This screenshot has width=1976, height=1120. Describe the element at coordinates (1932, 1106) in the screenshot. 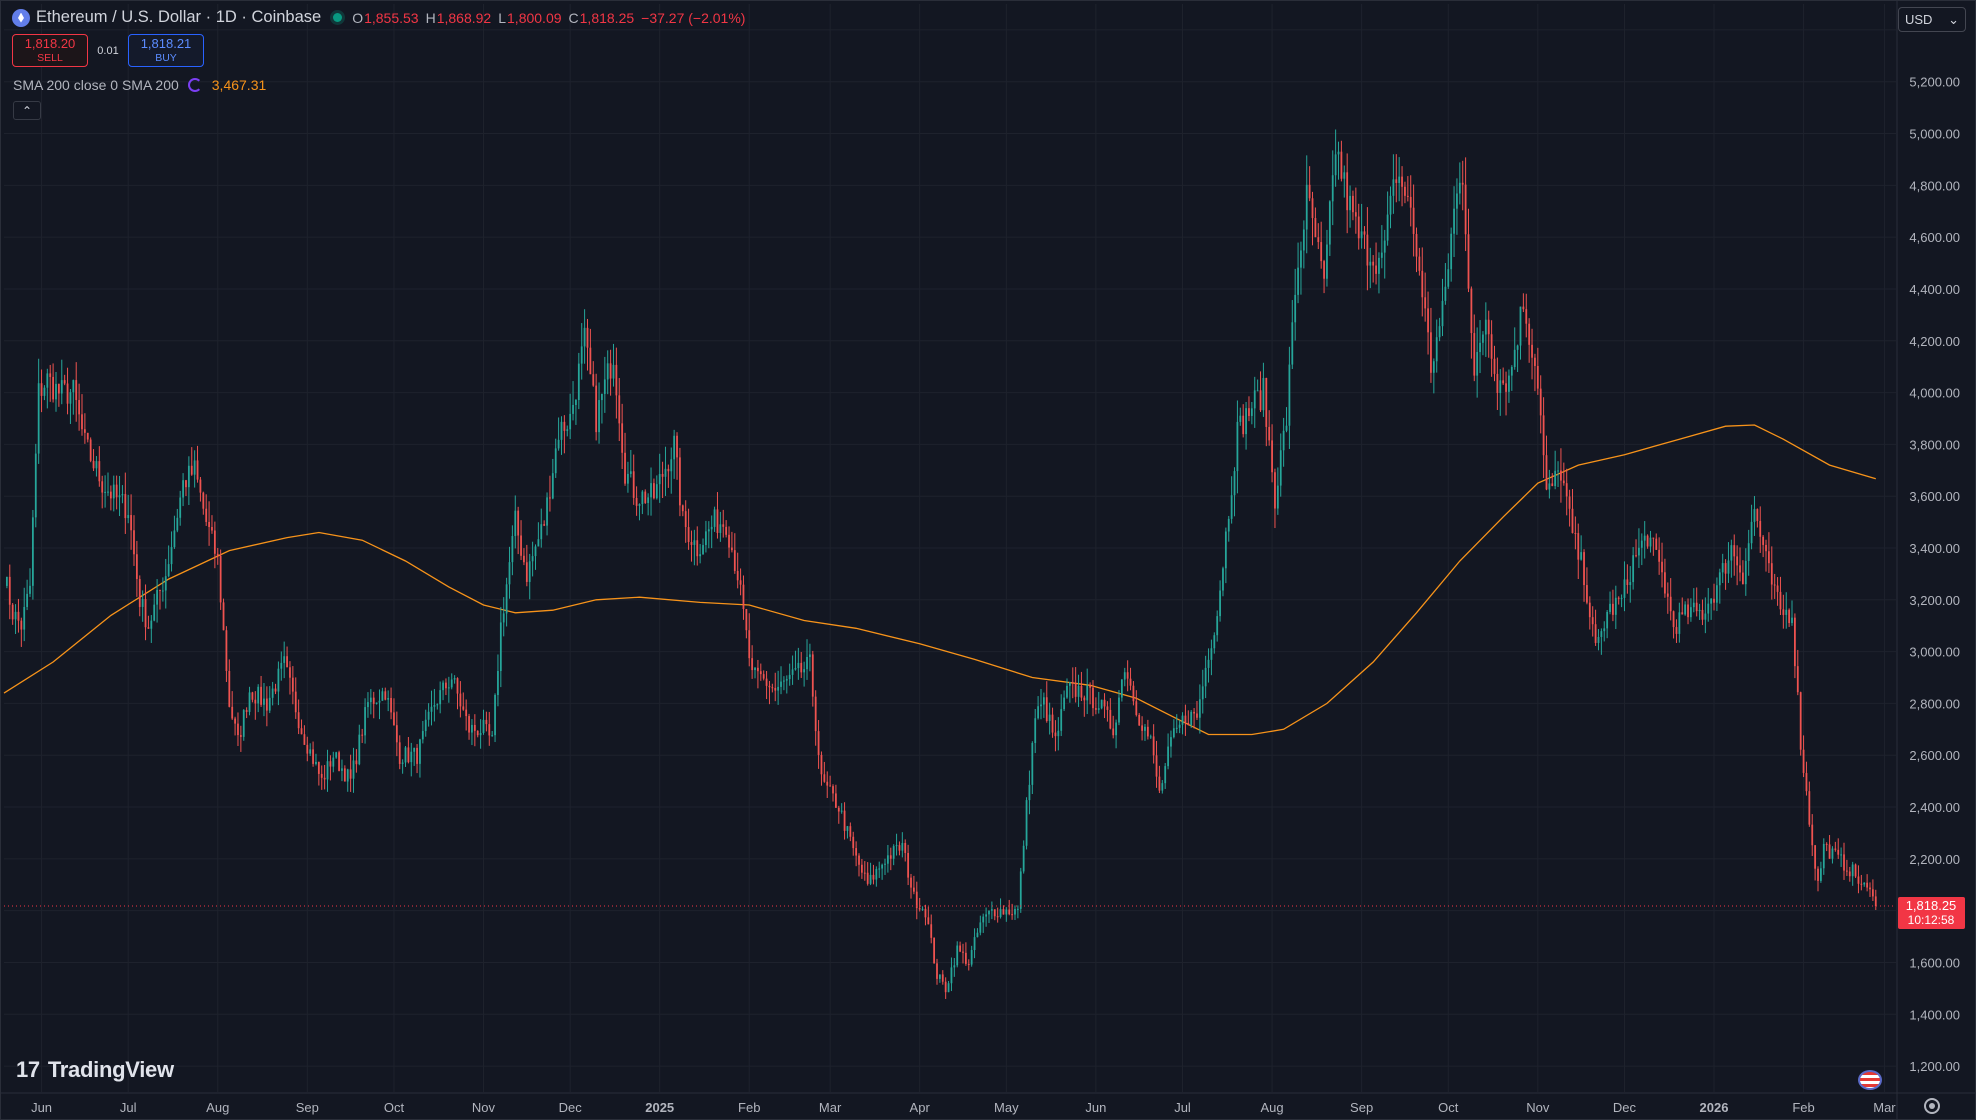

I see `gear-icon` at that location.